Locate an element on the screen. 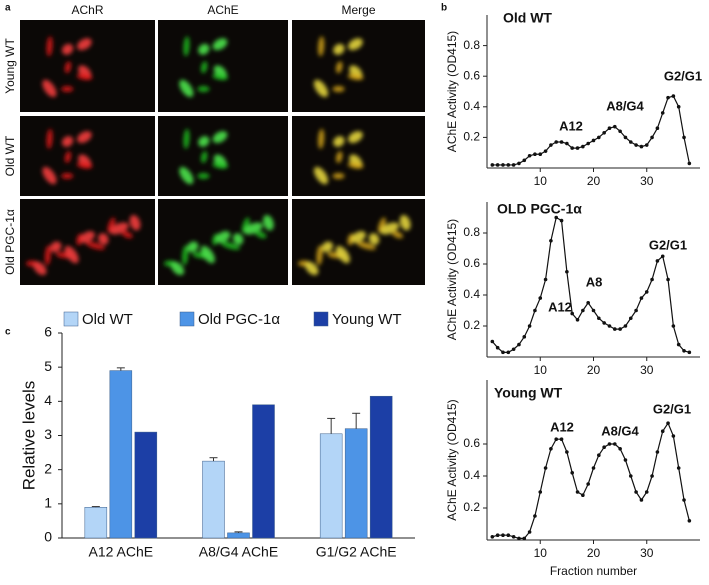 This screenshot has width=709, height=585. column-header: AChE is located at coordinates (222, 10).